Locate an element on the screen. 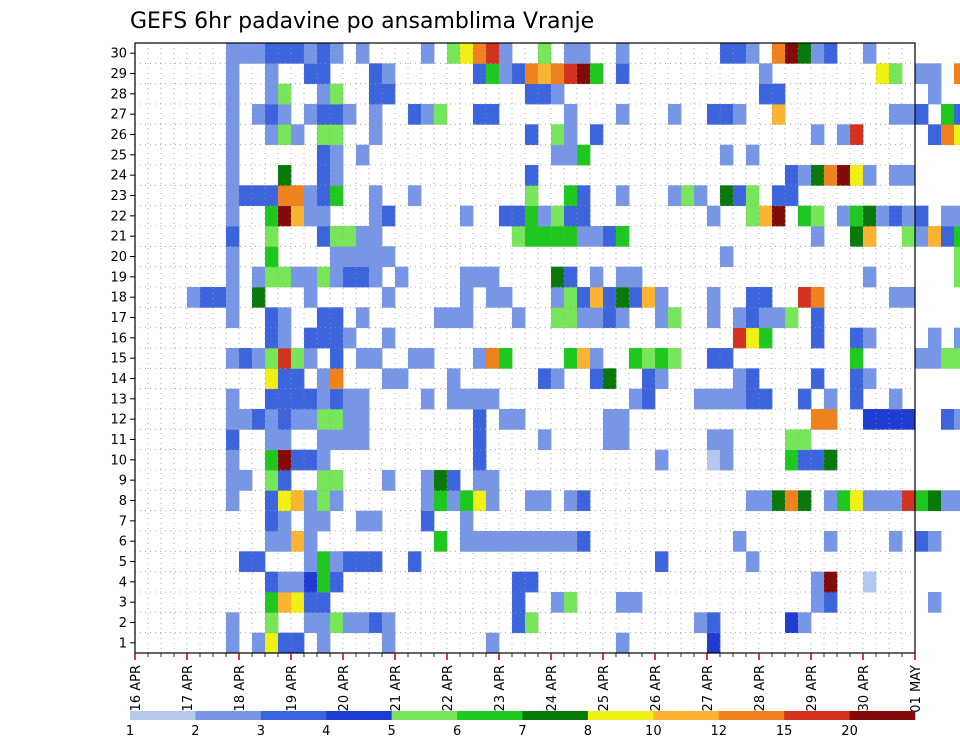 The height and width of the screenshot is (742, 960). x-tick-label: 23 APR is located at coordinates (500, 688).